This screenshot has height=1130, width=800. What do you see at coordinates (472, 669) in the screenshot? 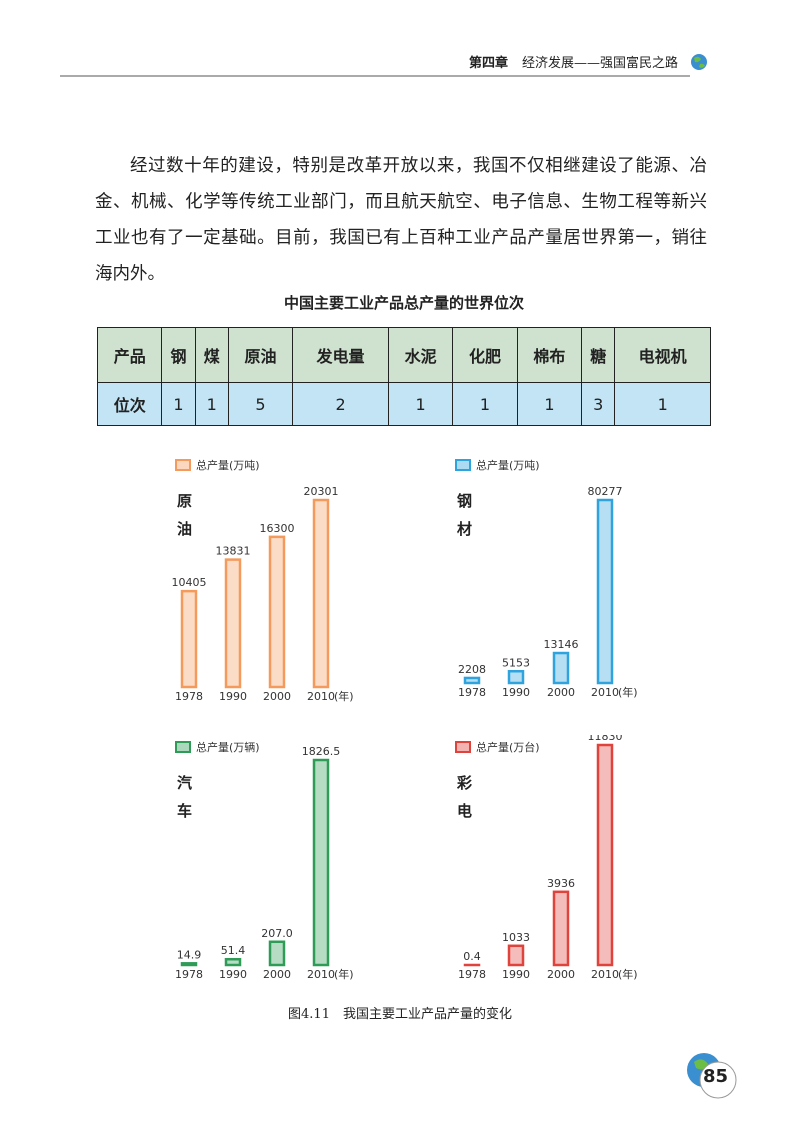
I see `value-label: 2208` at bounding box center [472, 669].